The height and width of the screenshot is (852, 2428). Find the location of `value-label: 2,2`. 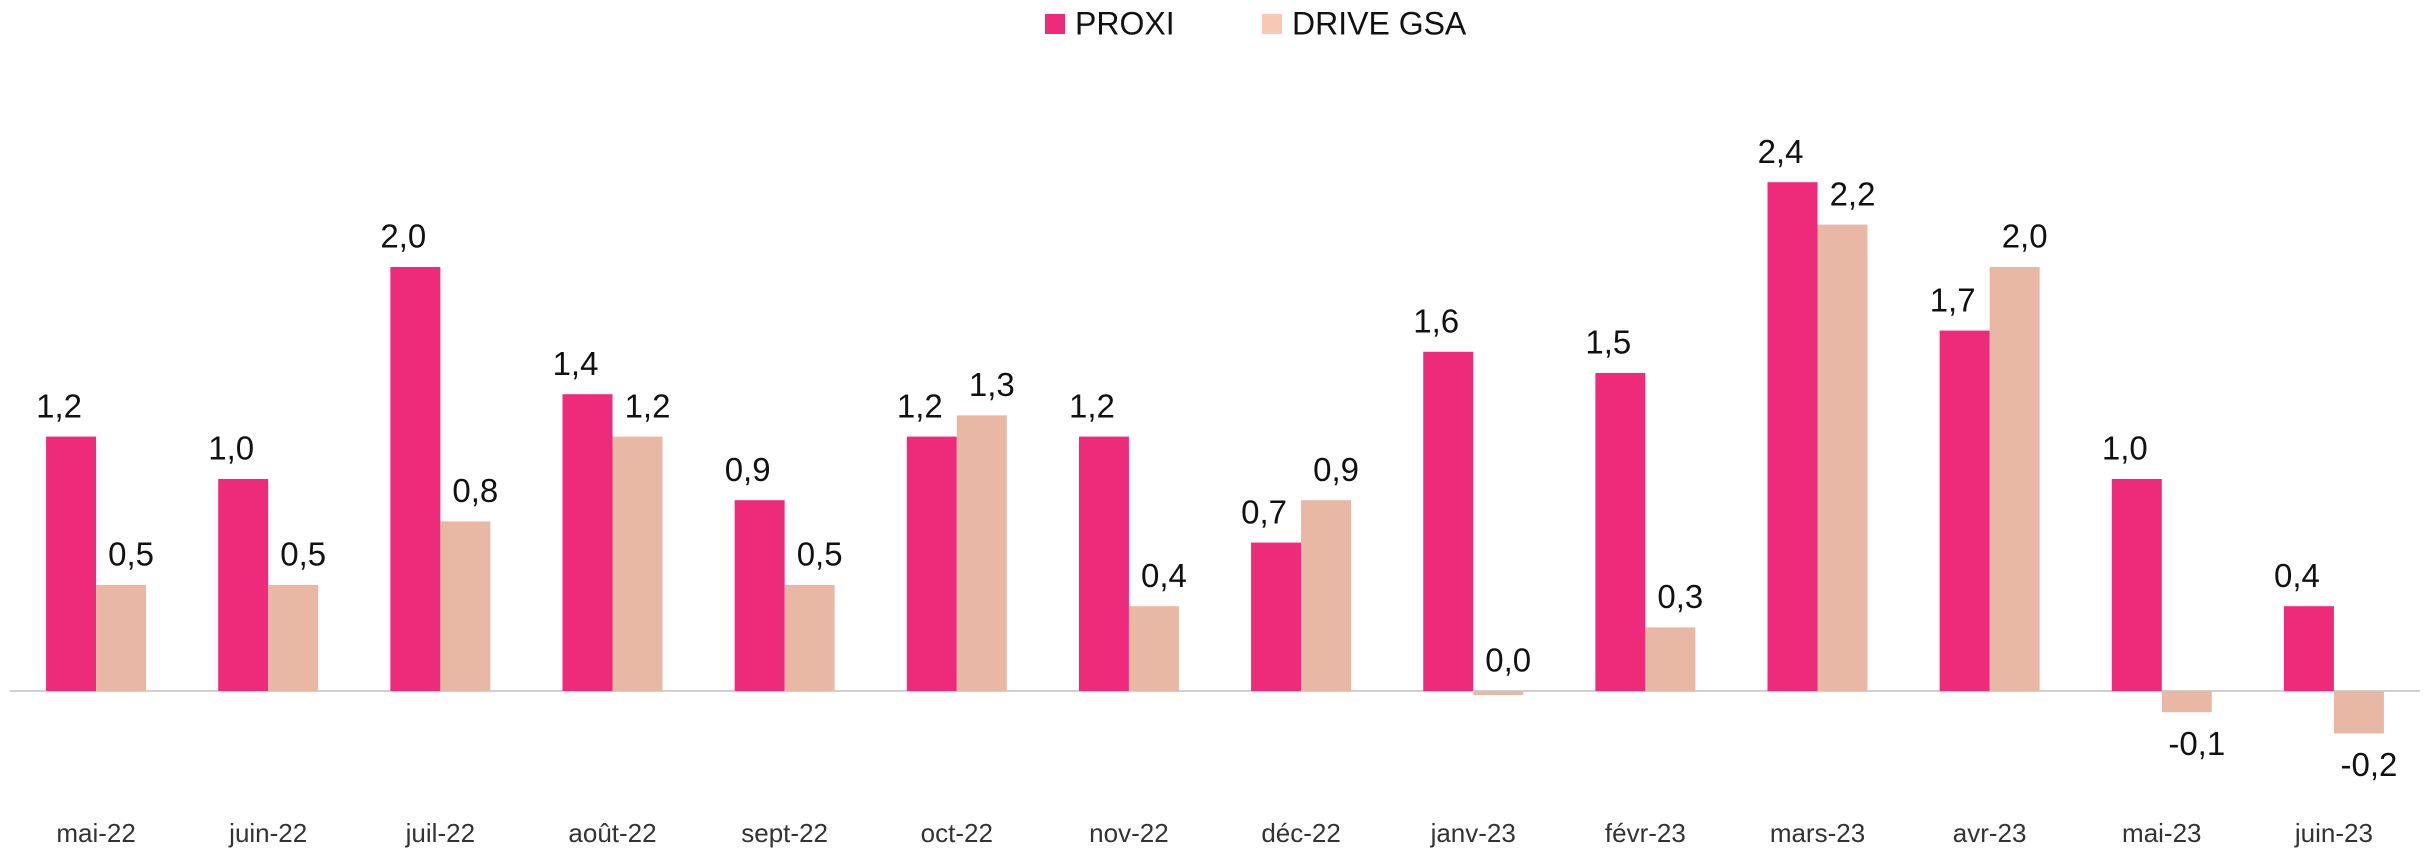

value-label: 2,2 is located at coordinates (1853, 193).